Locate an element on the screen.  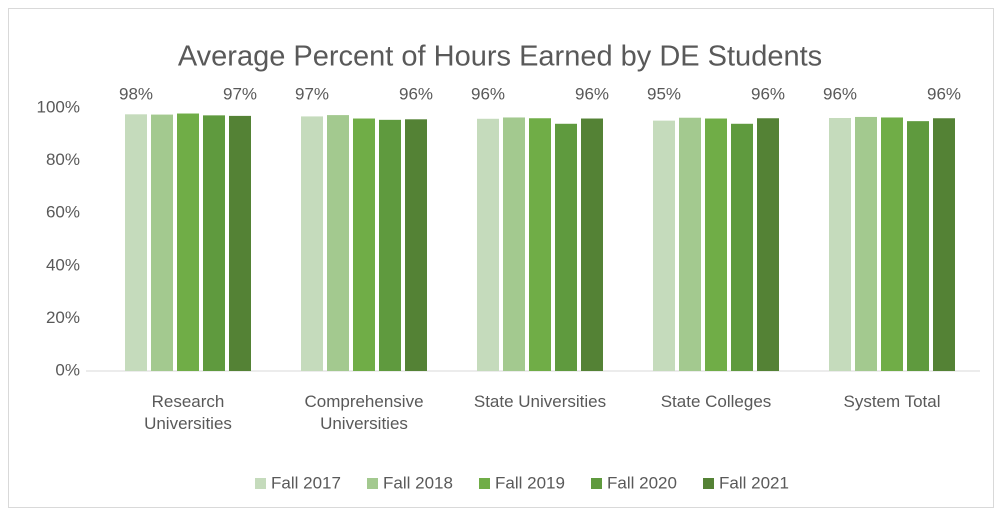
x-tick-label: Research Universities is located at coordinates (188, 412).